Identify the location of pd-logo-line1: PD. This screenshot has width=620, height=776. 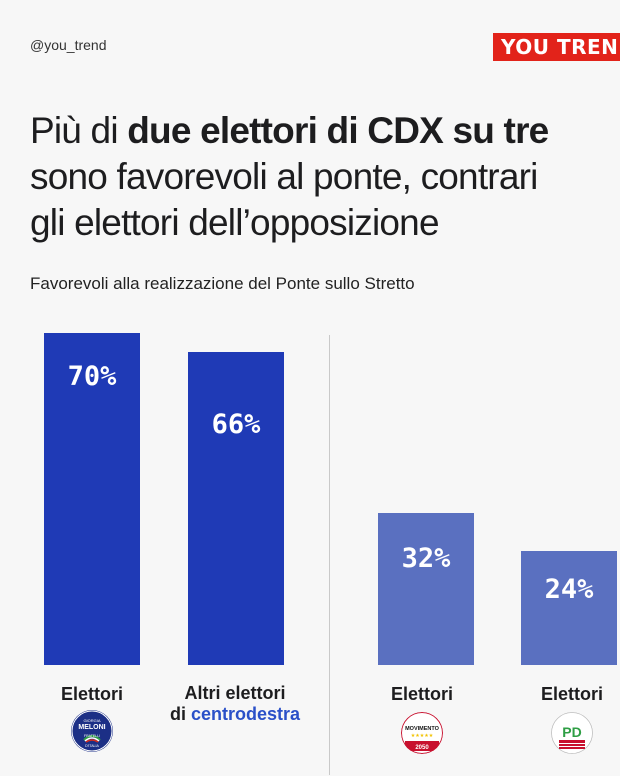
(571, 732).